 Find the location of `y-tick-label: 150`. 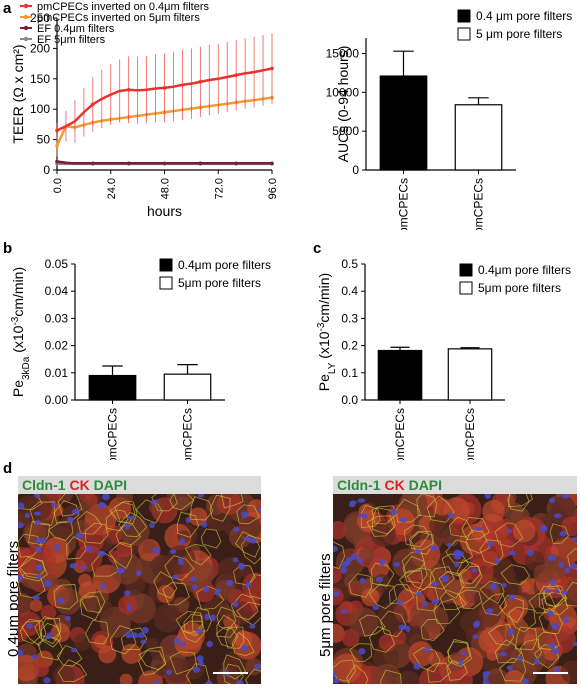

y-tick-label: 150 is located at coordinates (40, 79).